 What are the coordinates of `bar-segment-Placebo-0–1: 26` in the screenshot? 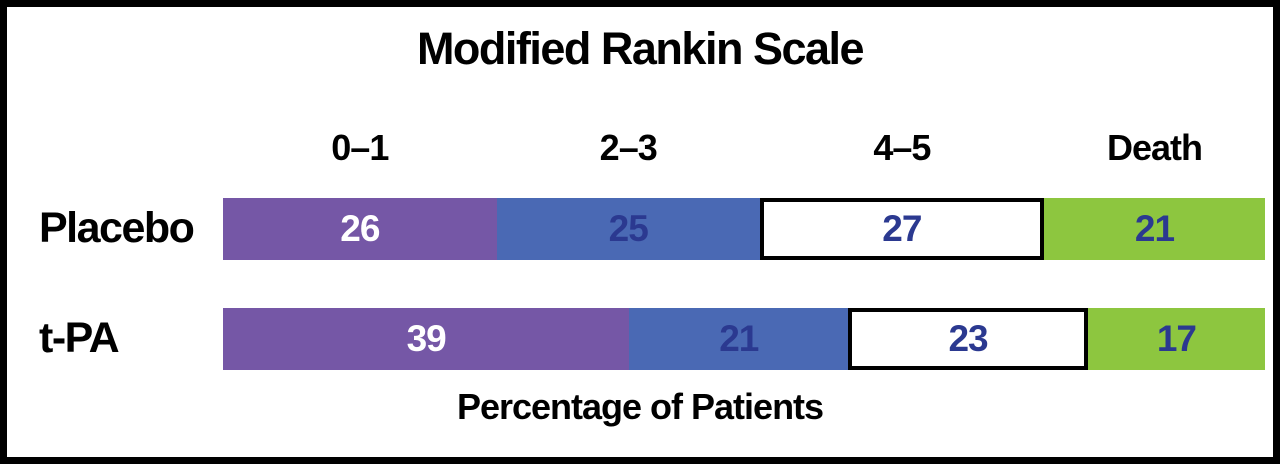 It's located at (360, 229).